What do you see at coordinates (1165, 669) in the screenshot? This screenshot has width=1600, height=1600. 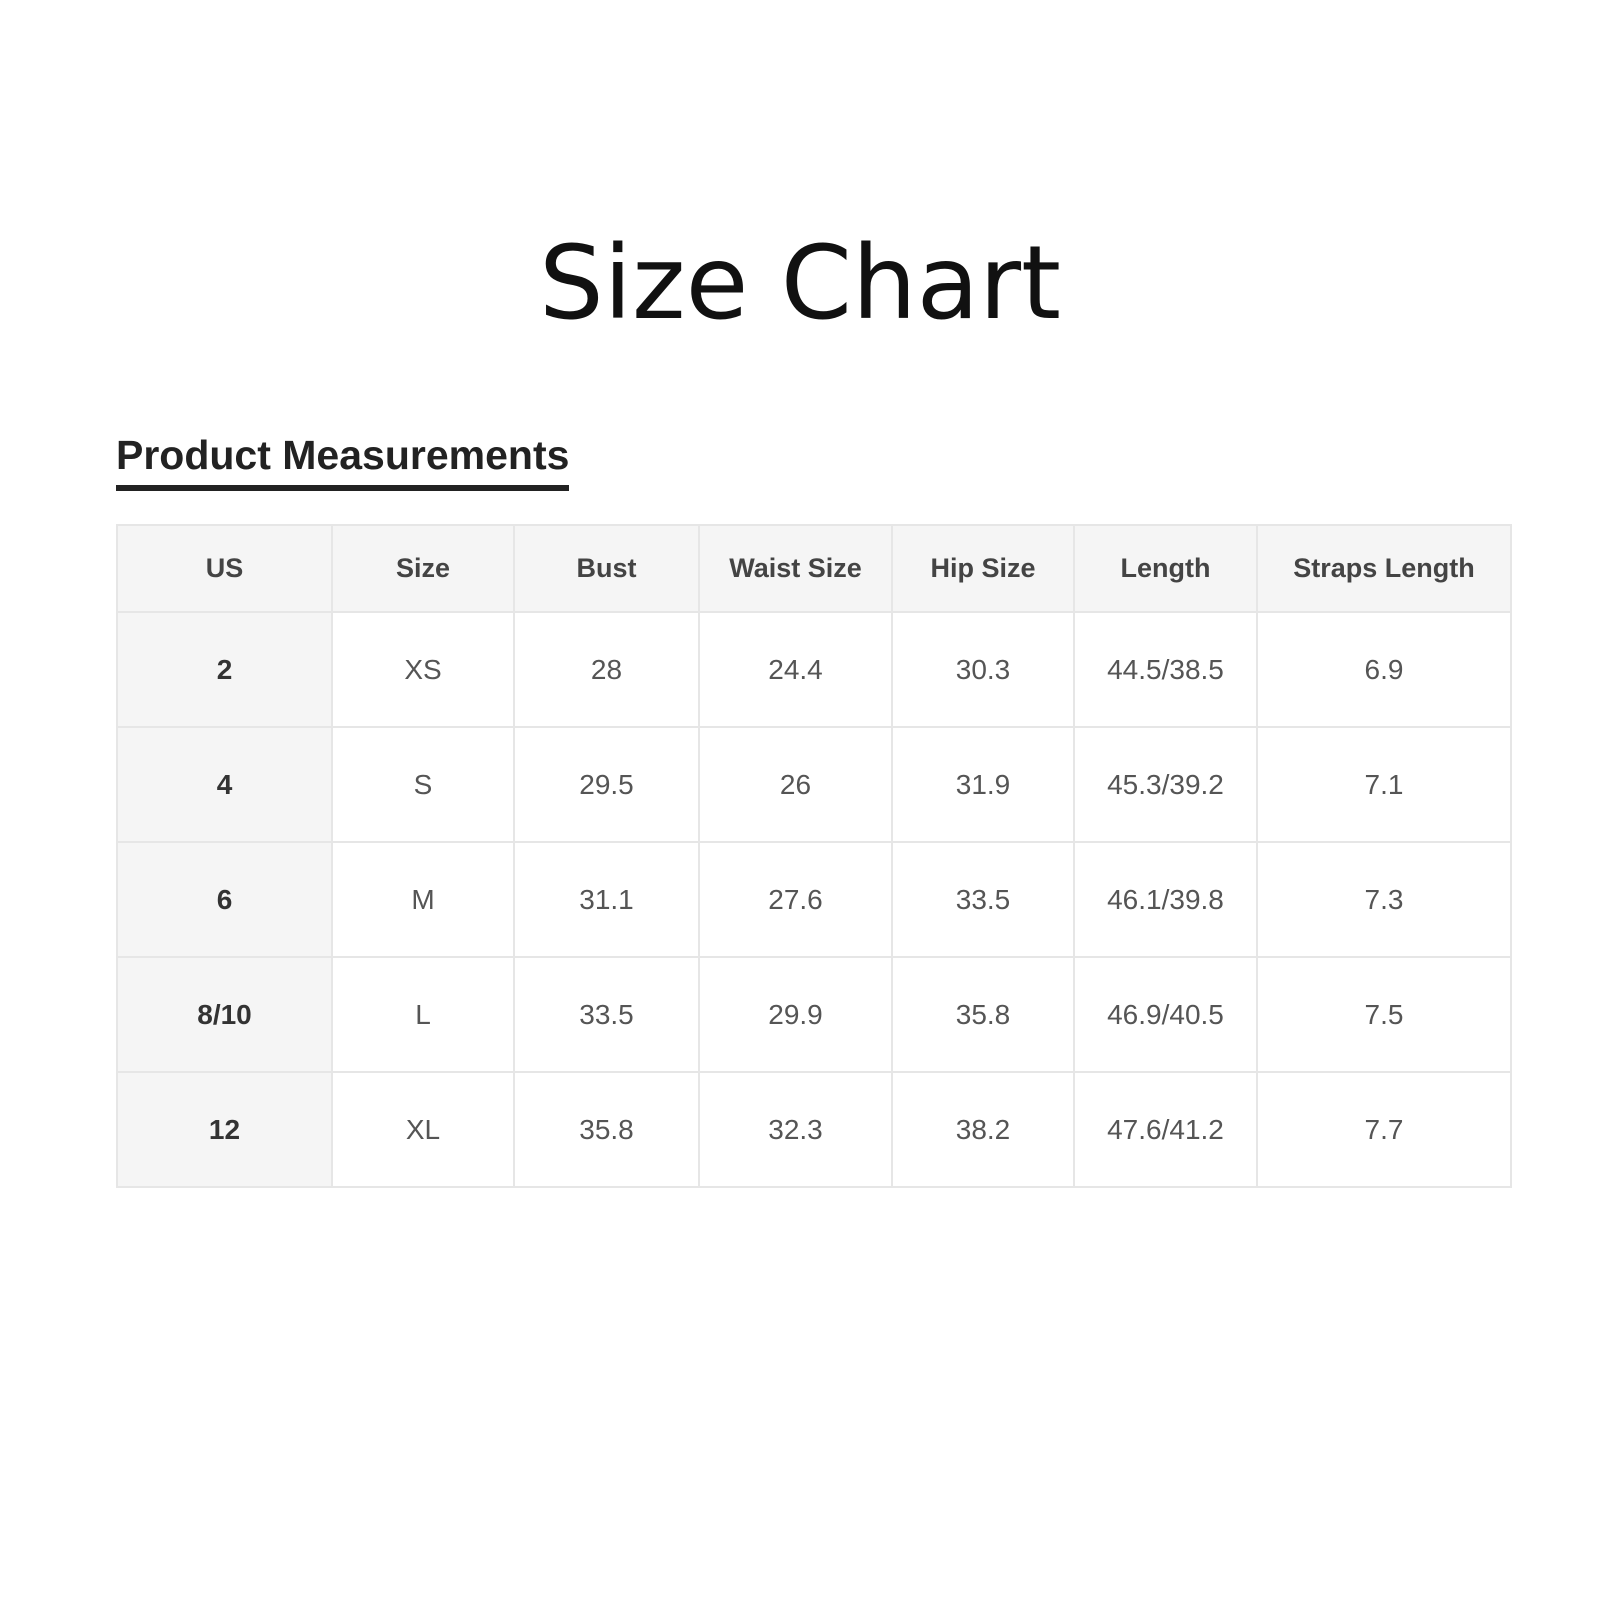 I see `cell-length: 44.5/38.5` at bounding box center [1165, 669].